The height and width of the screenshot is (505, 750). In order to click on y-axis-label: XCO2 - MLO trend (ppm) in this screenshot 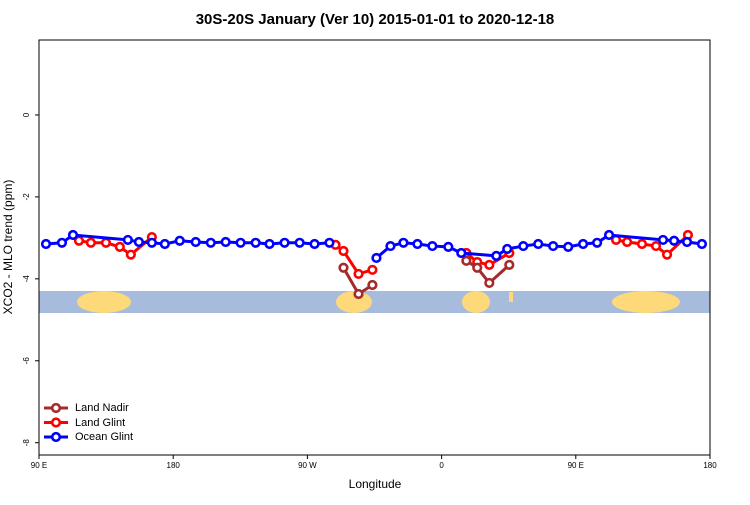, I will do `click(8, 247)`.